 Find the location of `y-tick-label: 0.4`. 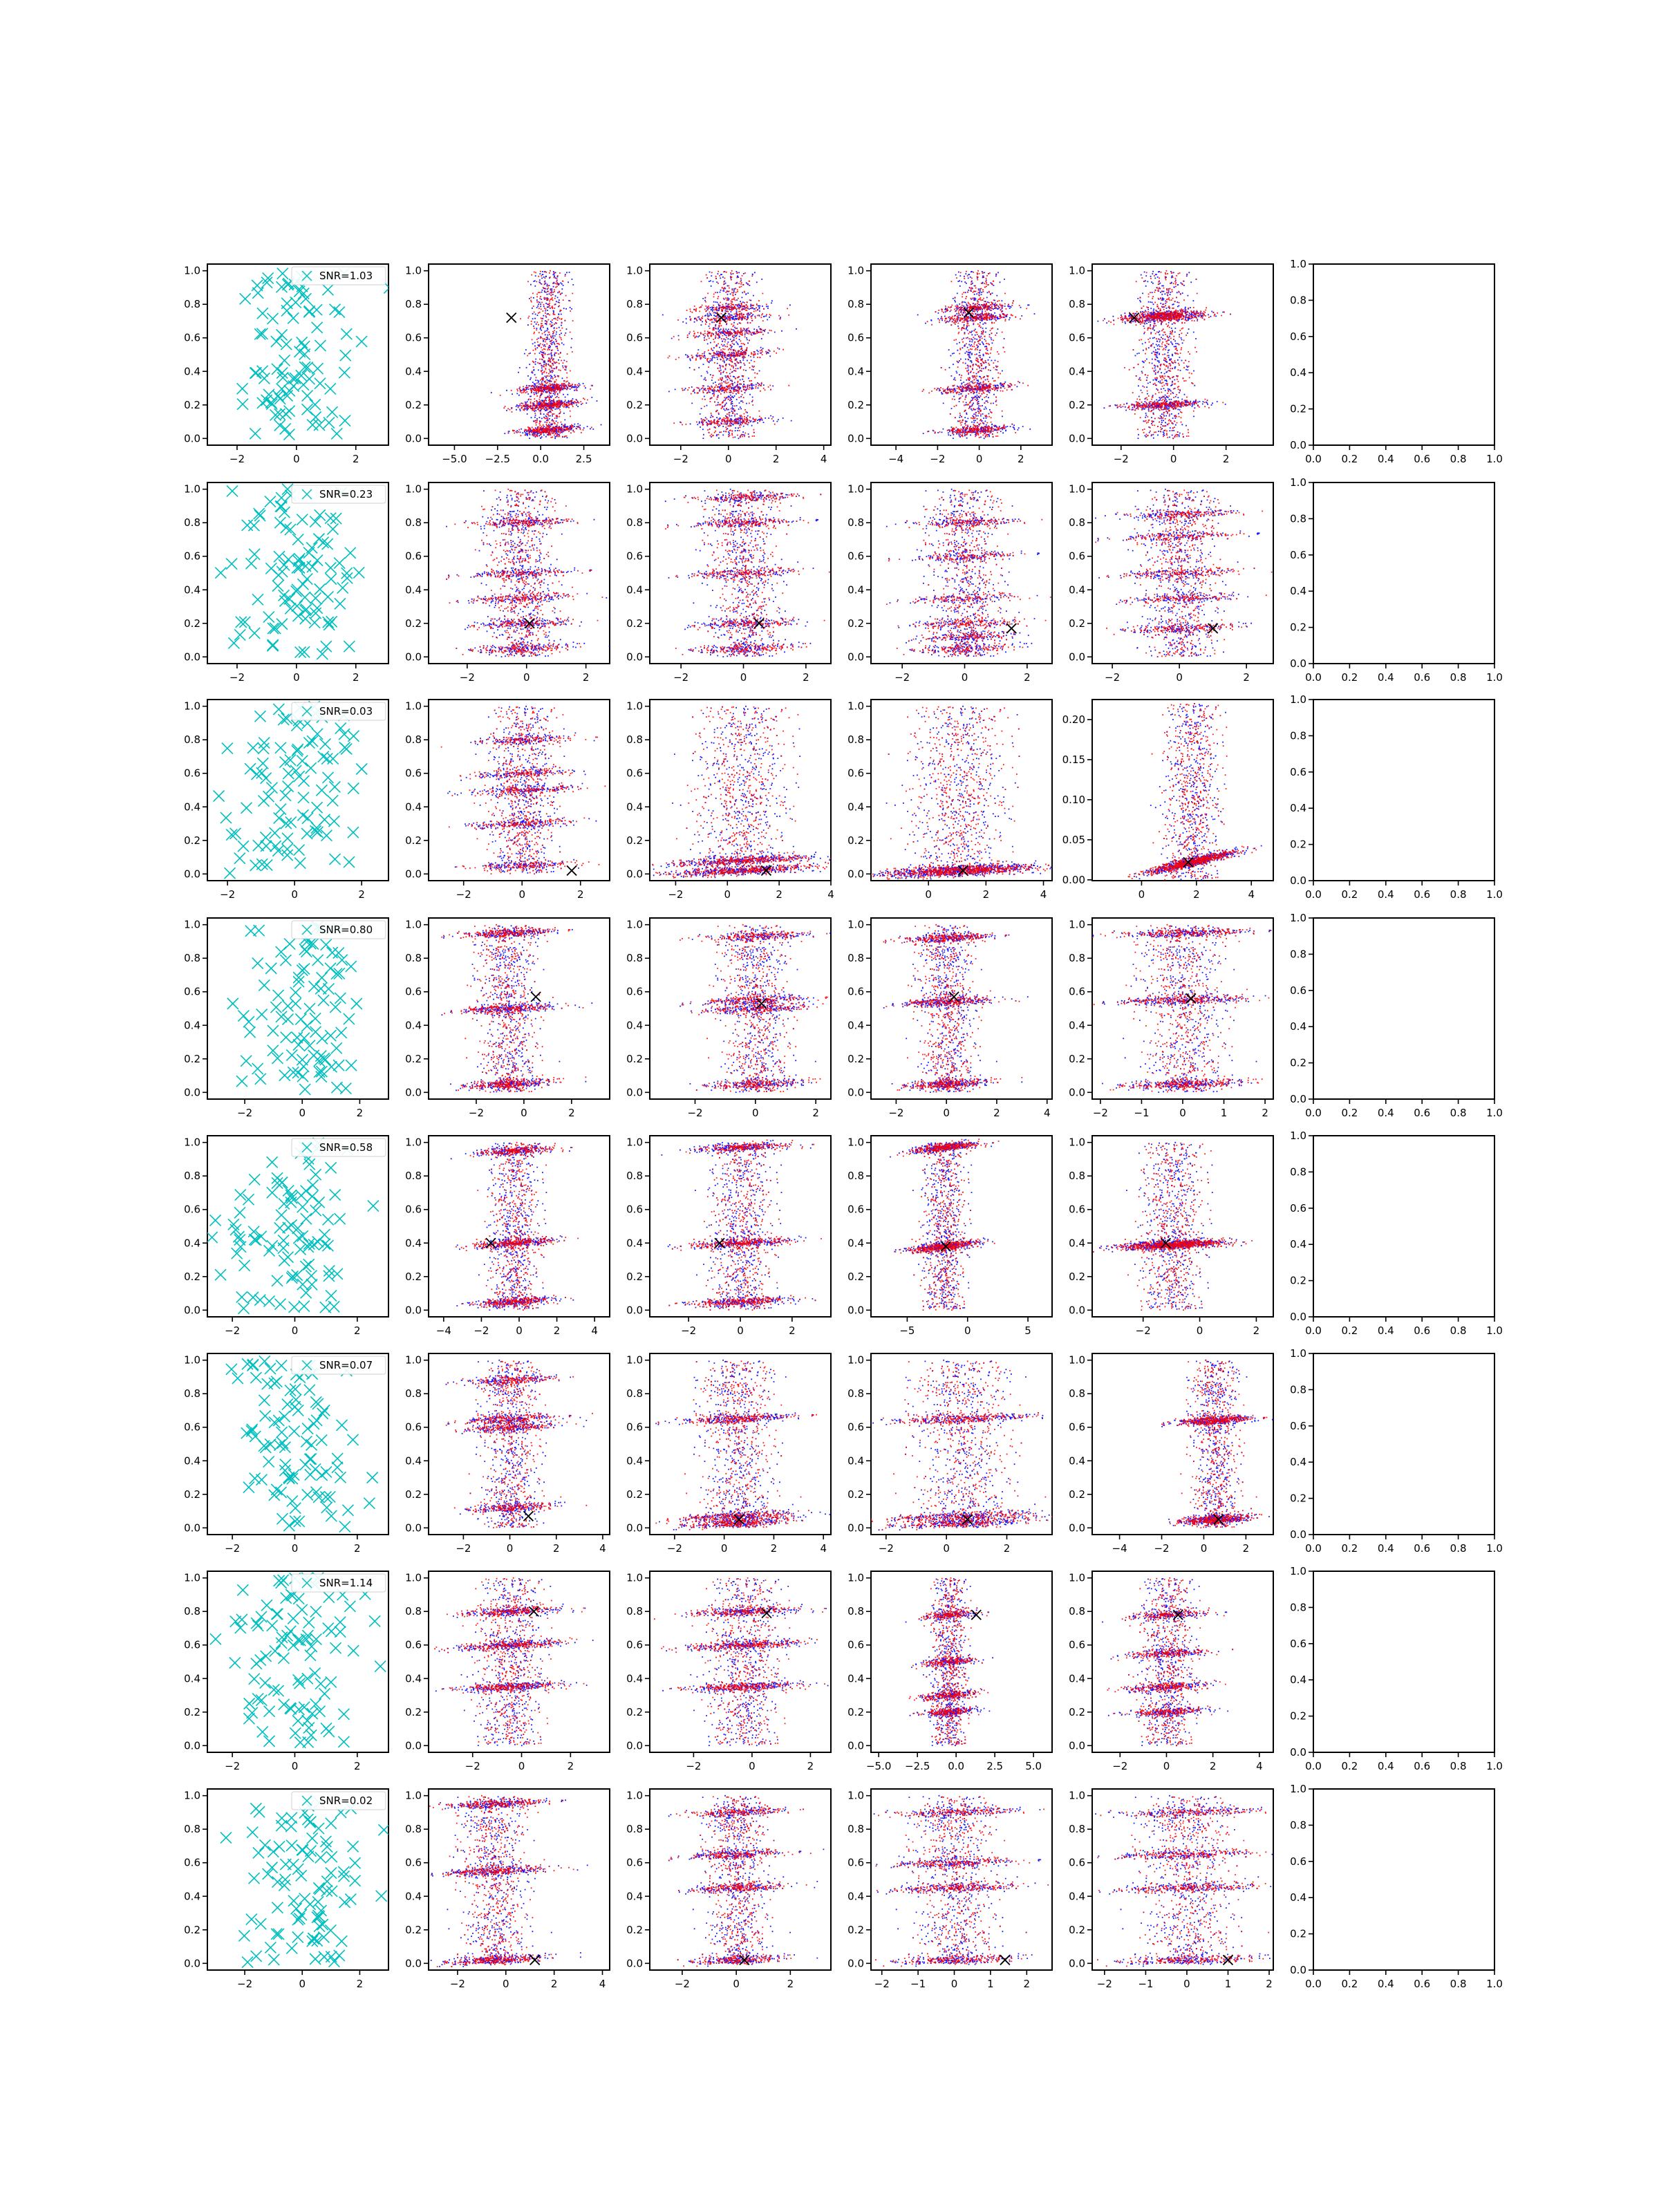

y-tick-label: 0.4 is located at coordinates (413, 1460).